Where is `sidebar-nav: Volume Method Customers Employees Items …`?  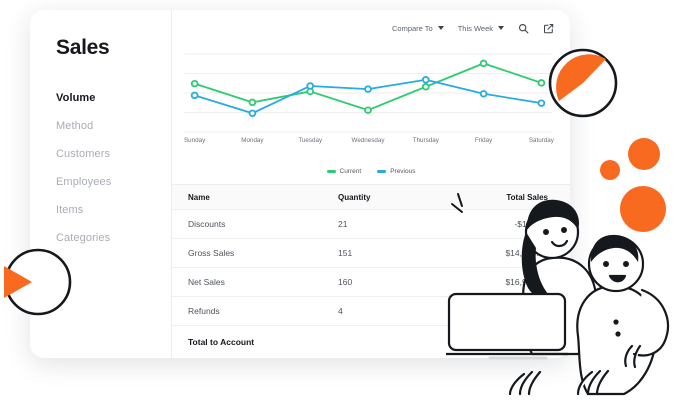
sidebar-nav: Volume Method Customers Employees Items … is located at coordinates (113, 168).